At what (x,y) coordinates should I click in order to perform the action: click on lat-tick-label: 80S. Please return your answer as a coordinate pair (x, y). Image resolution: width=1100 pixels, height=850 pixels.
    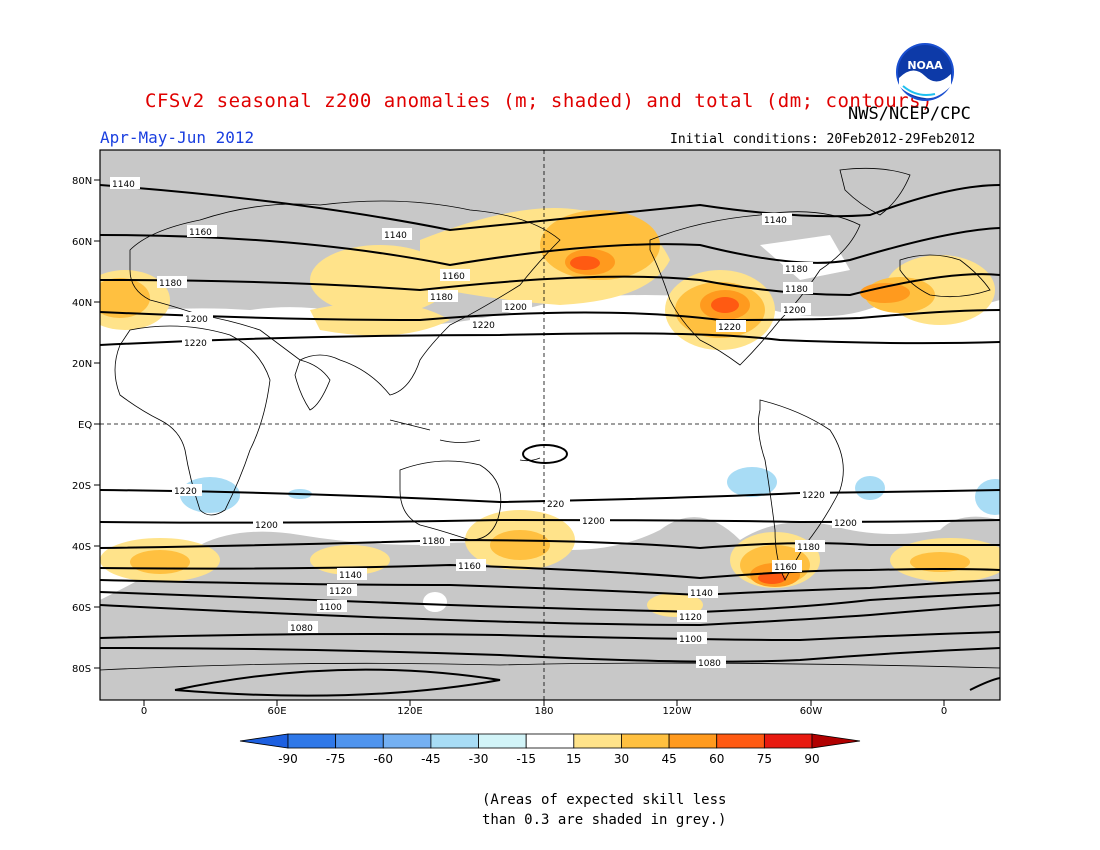
    Looking at the image, I should click on (81, 669).